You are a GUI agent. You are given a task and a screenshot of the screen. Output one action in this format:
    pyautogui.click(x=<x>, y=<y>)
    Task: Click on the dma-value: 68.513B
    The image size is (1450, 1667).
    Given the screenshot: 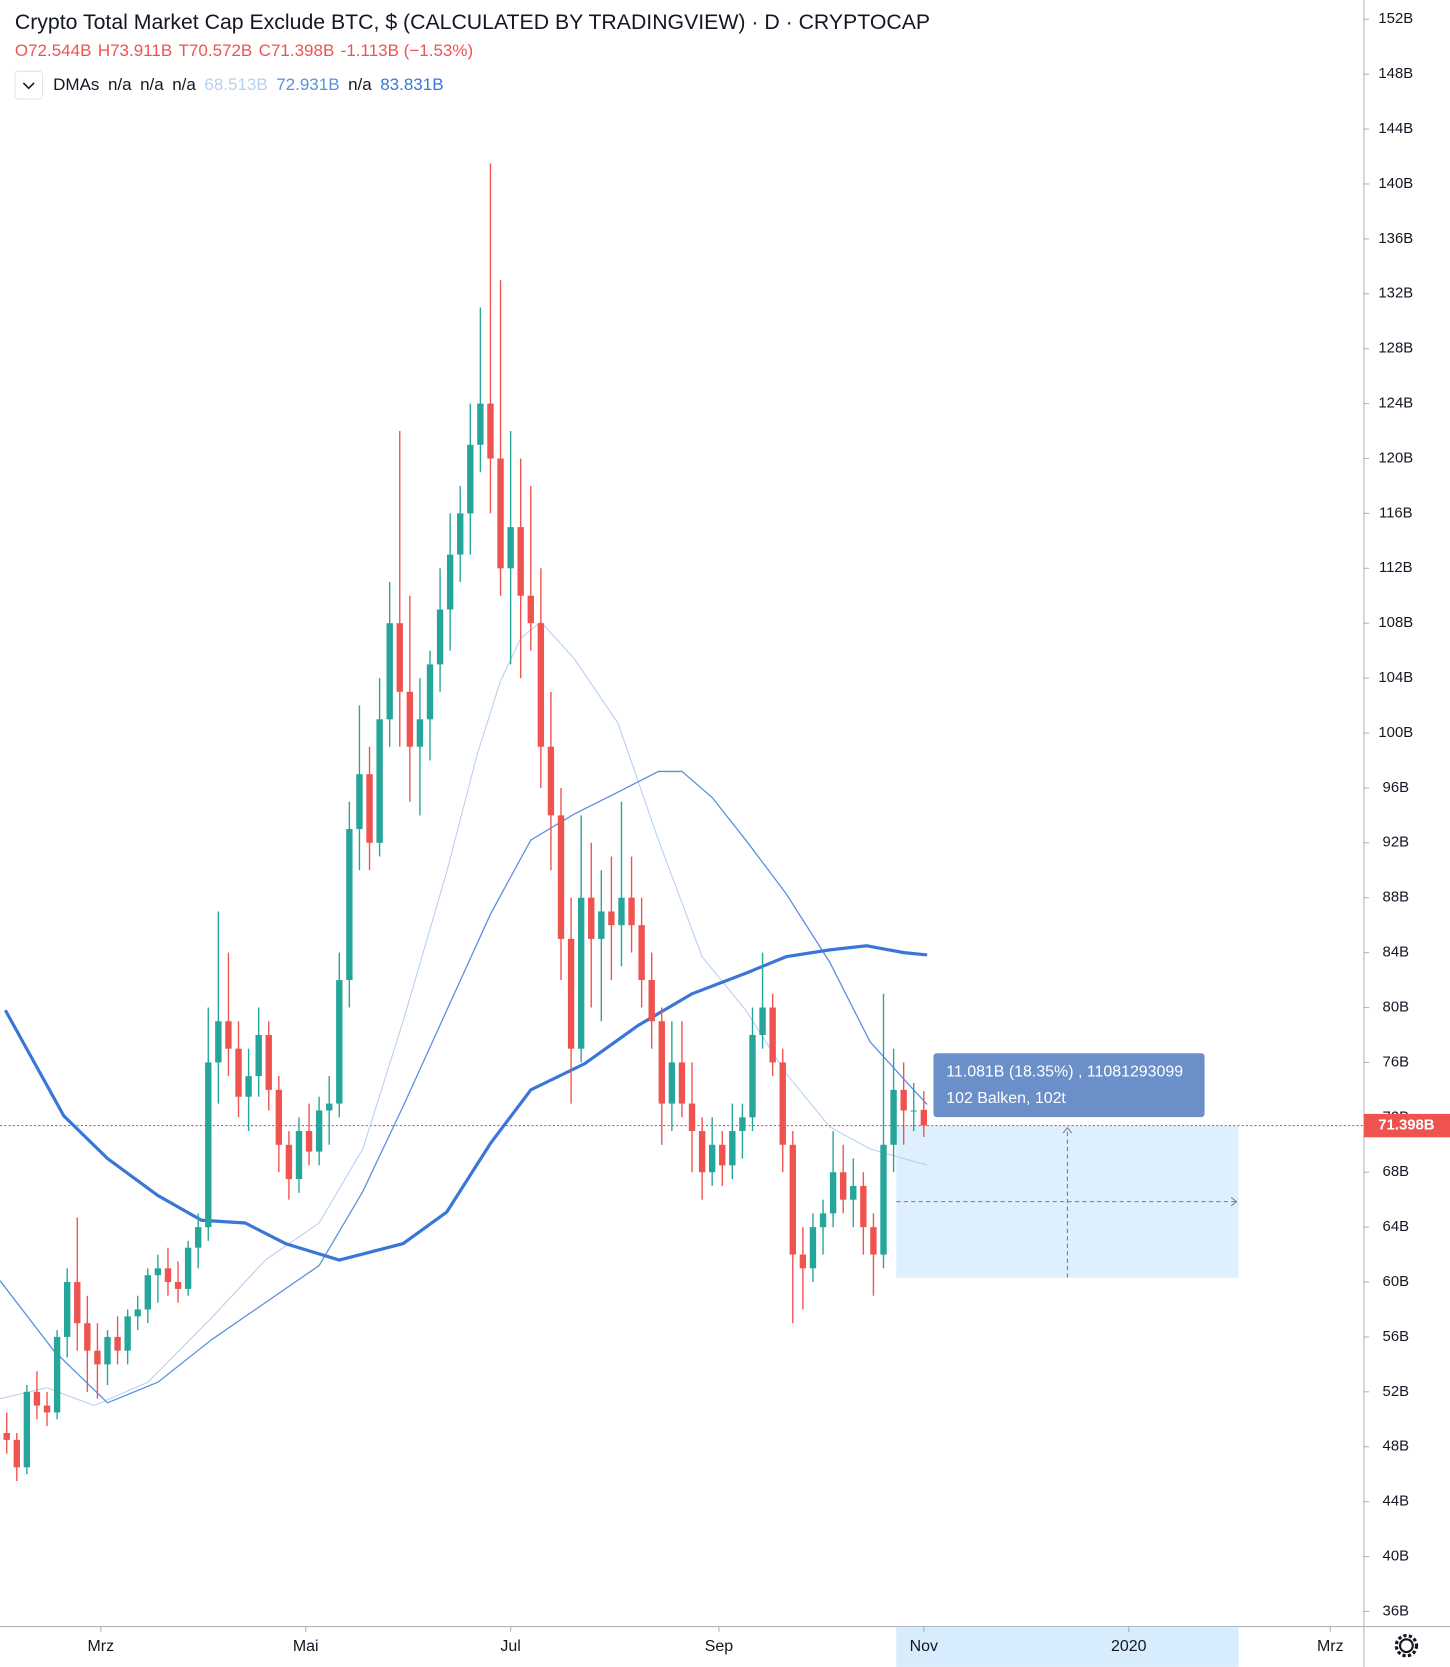 What is the action you would take?
    pyautogui.click(x=235, y=85)
    